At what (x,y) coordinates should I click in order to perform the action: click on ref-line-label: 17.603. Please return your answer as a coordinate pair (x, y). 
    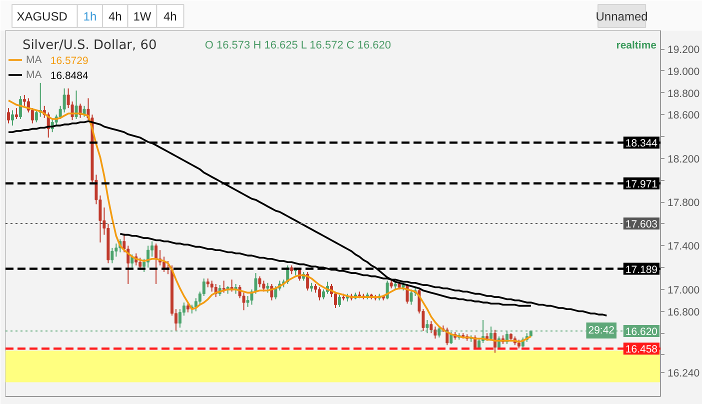
    Looking at the image, I should click on (641, 224).